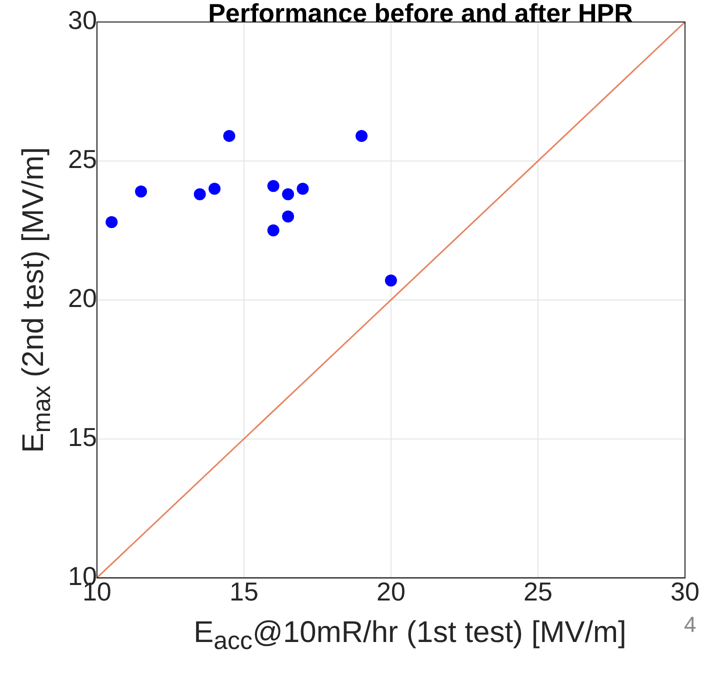 This screenshot has height=683, width=710. I want to click on x-axis-title: E$_{acc}$@10mR/hr (1st test) [MV/m], so click(410, 635).